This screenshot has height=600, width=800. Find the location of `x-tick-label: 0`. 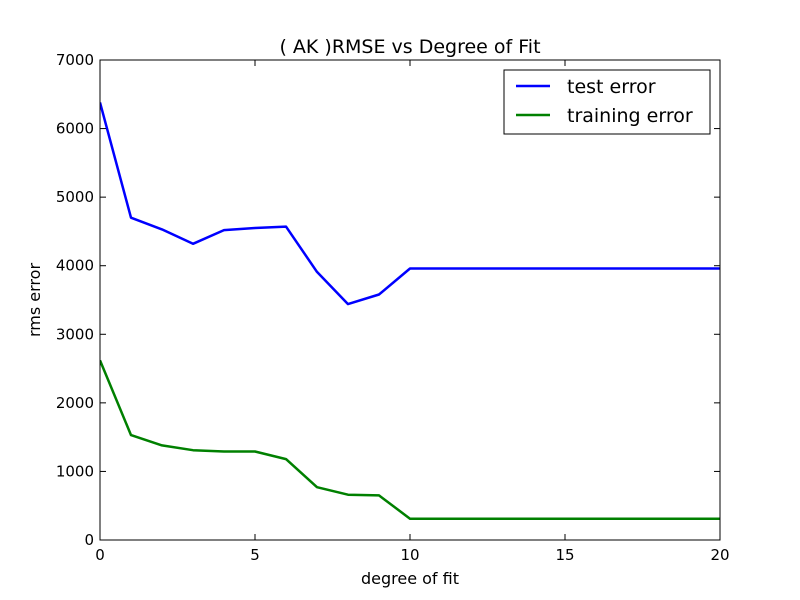

x-tick-label: 0 is located at coordinates (100, 555).